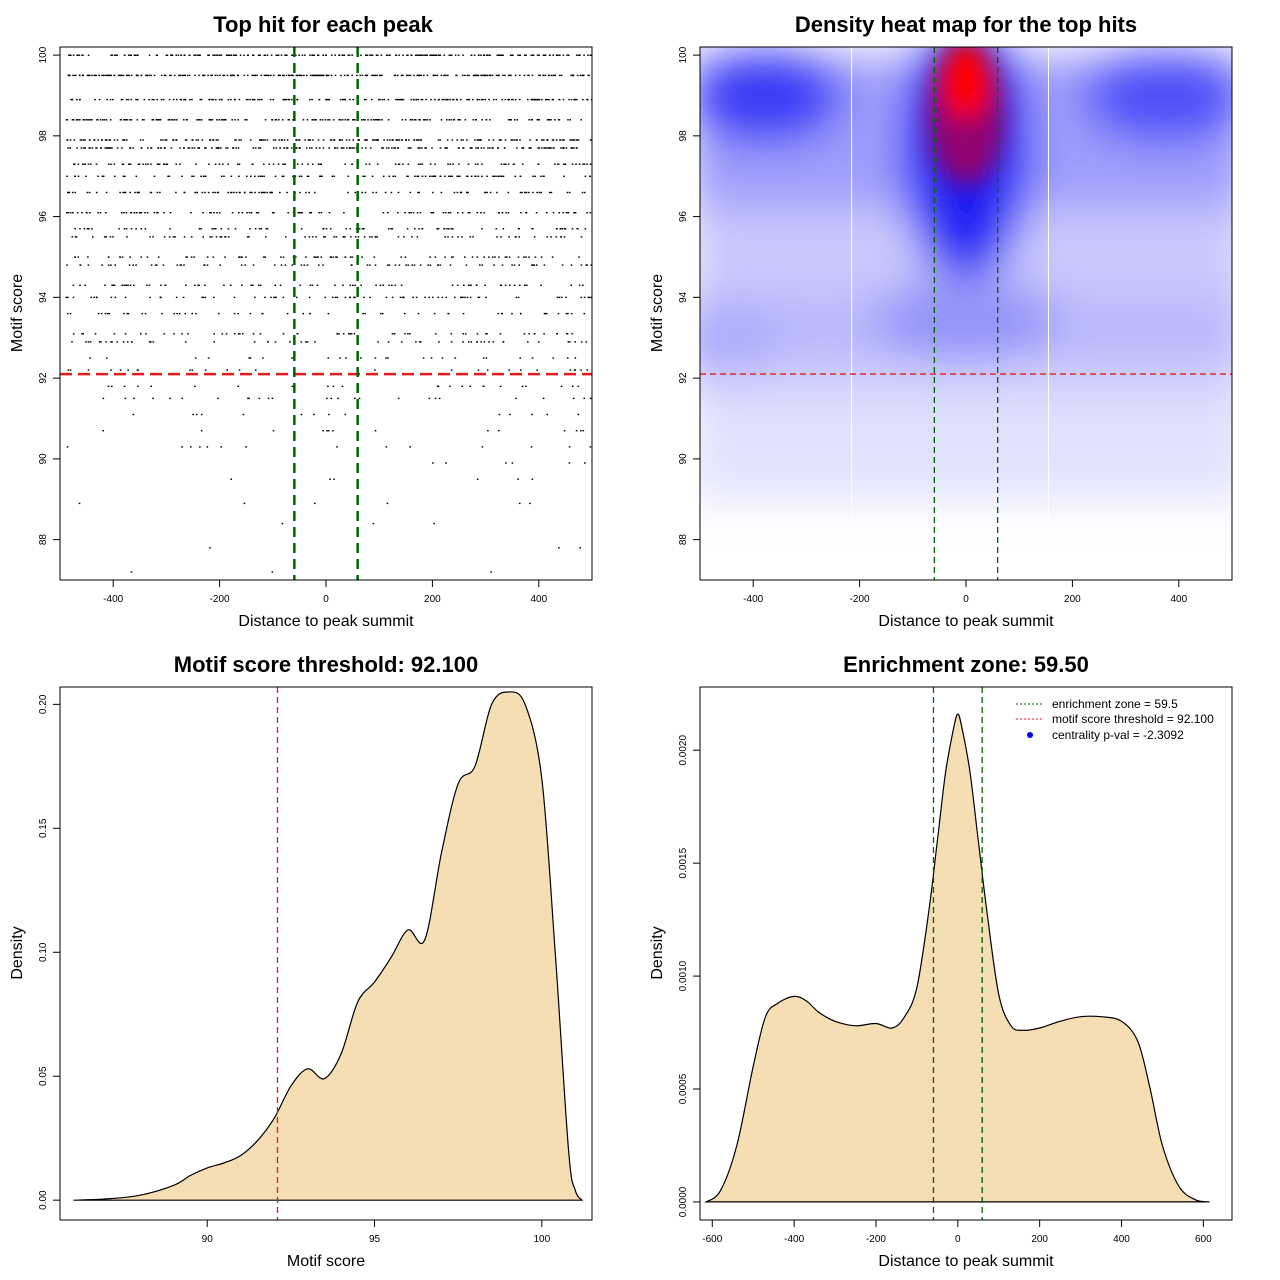  I want to click on x-tick-label: -400, so click(113, 599).